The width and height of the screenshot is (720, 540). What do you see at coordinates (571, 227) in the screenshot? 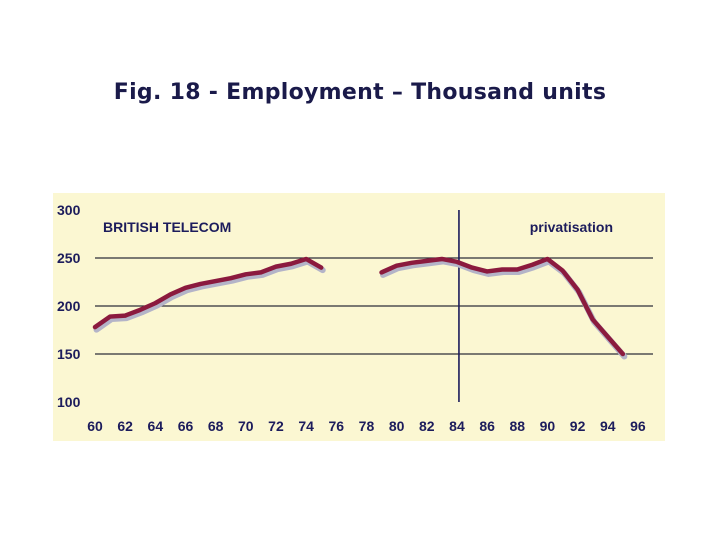
I see `annotation-privatisation: privatisation` at bounding box center [571, 227].